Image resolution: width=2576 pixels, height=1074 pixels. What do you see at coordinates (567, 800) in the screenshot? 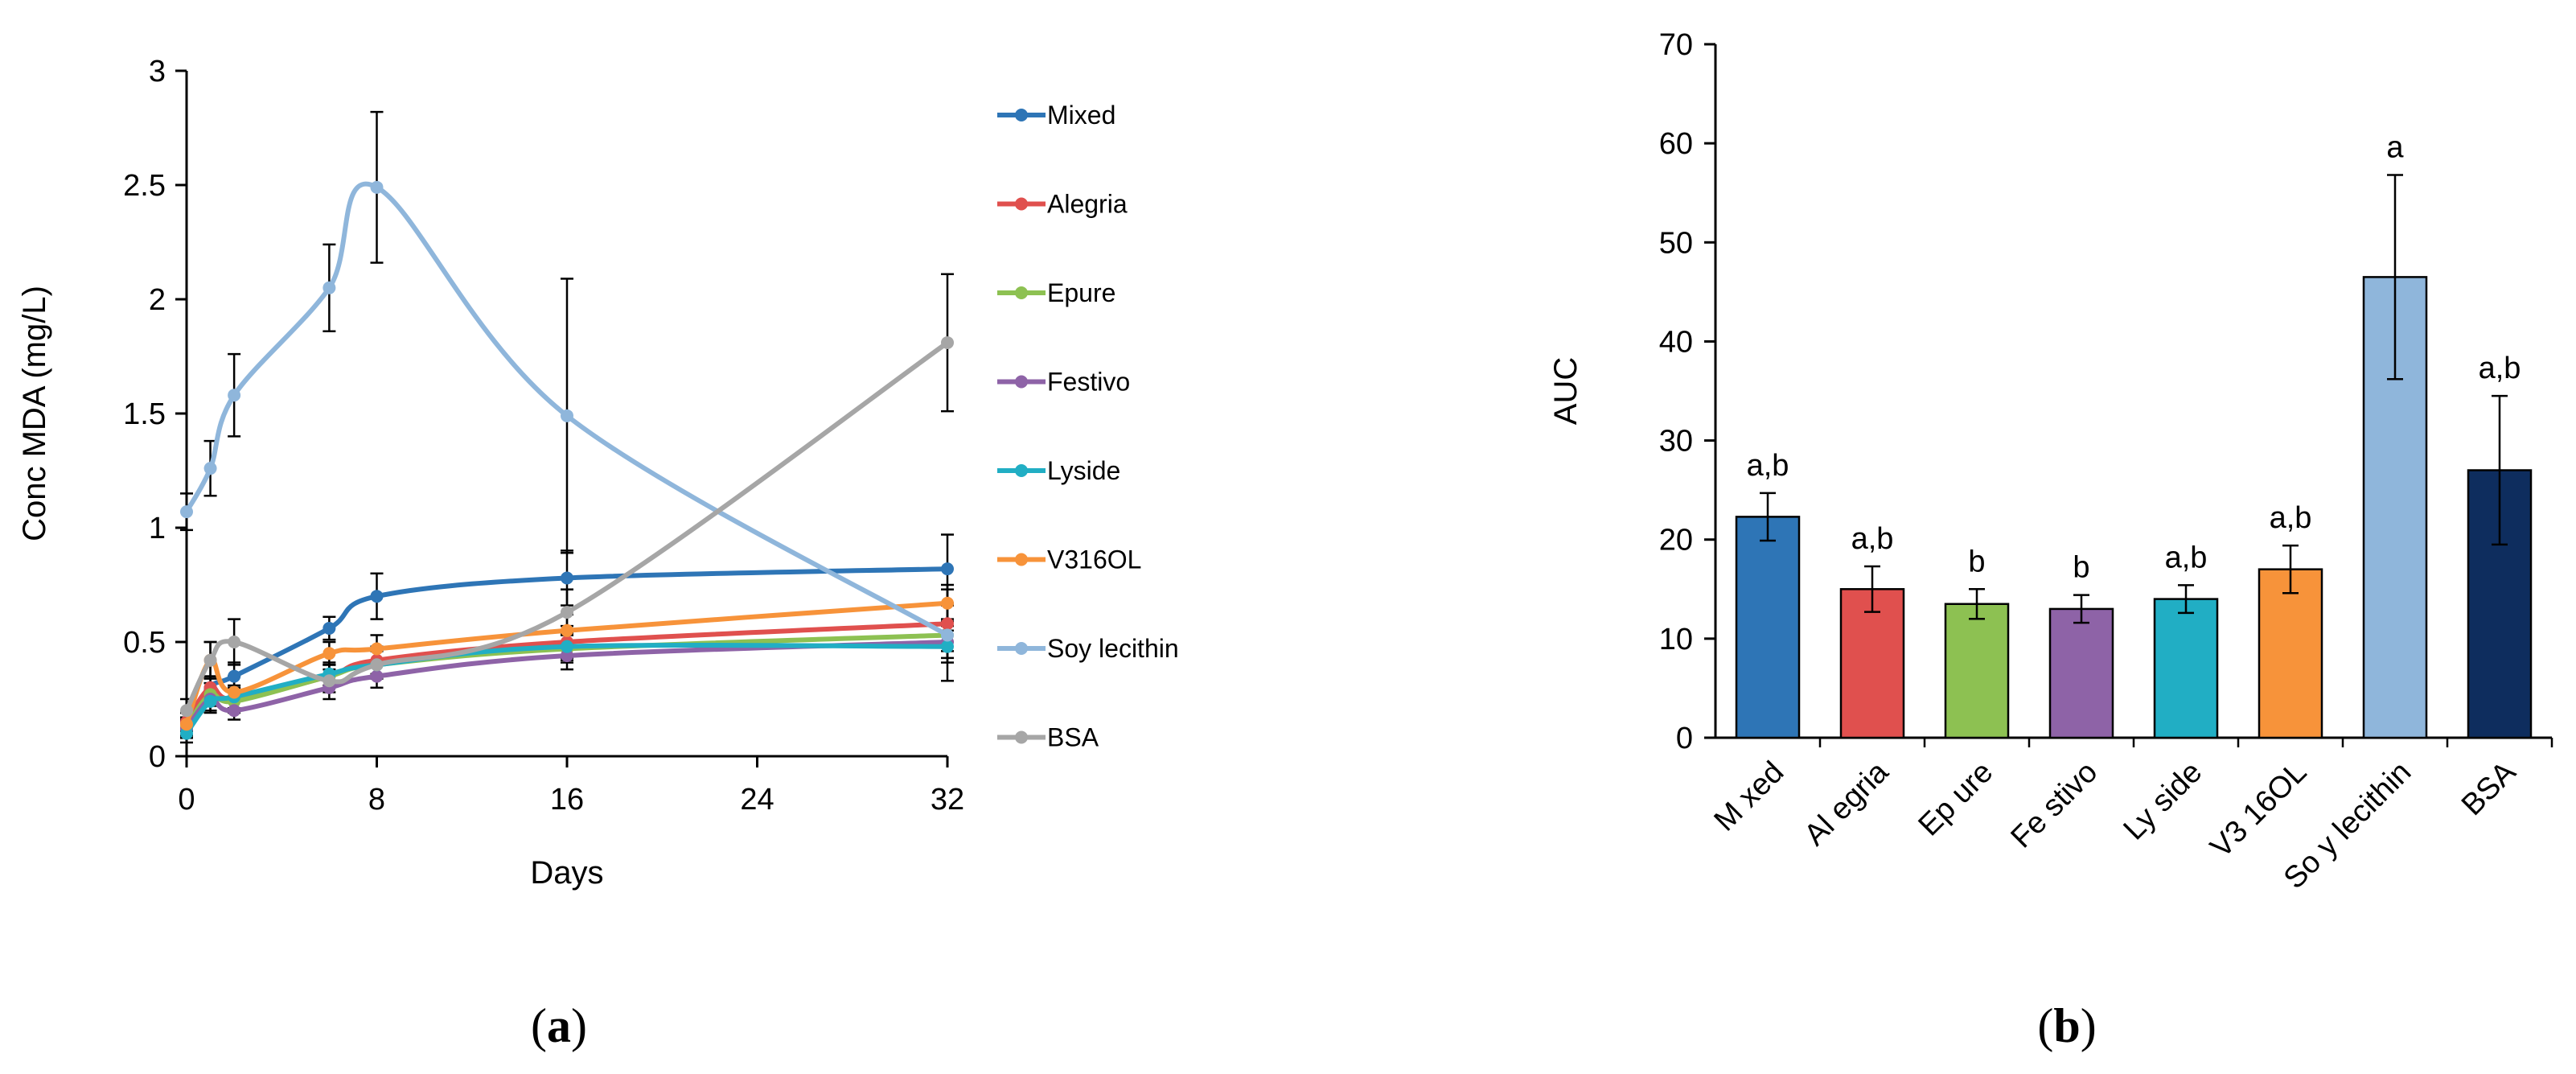
I see `x-tick-label: 16` at bounding box center [567, 800].